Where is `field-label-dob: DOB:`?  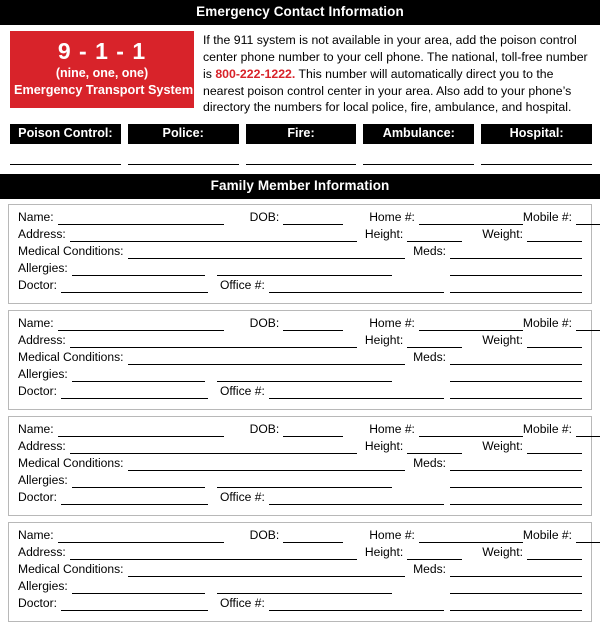
field-label-dob: DOB: is located at coordinates (264, 217).